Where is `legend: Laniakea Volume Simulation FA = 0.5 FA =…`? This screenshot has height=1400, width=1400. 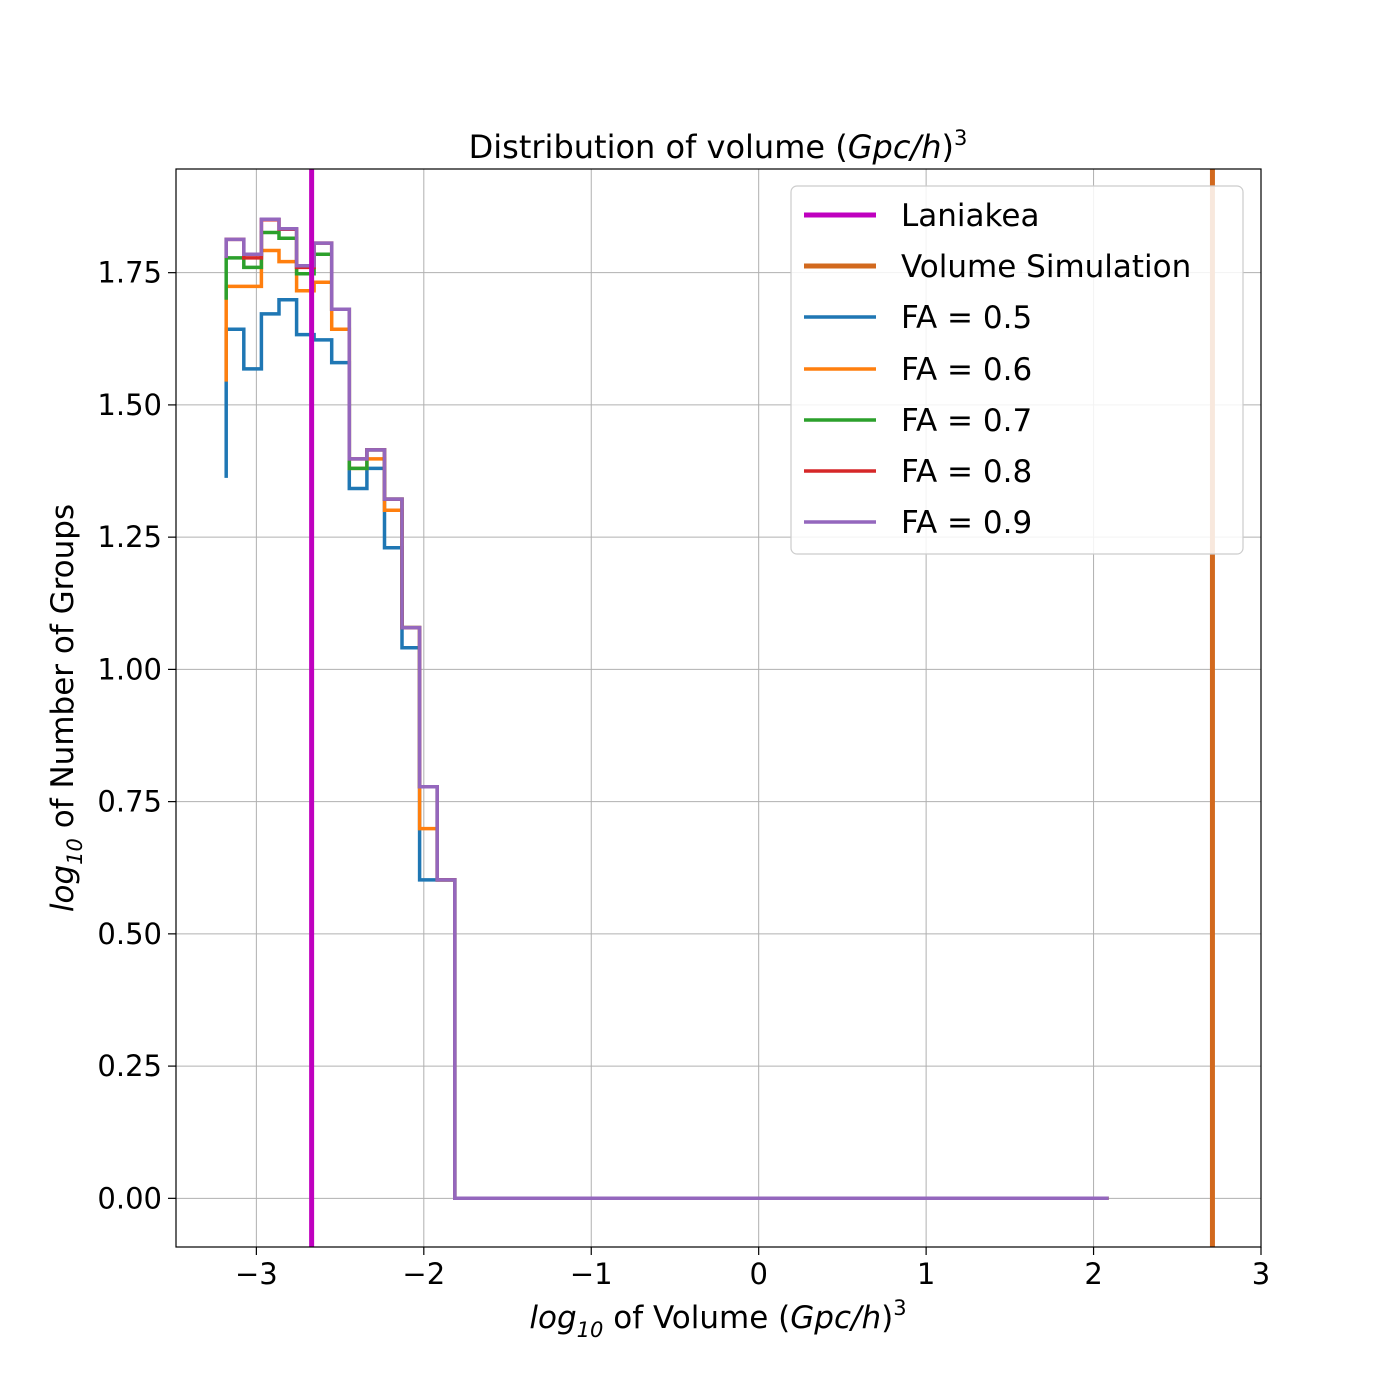 legend: Laniakea Volume Simulation FA = 0.5 FA =… is located at coordinates (1017, 370).